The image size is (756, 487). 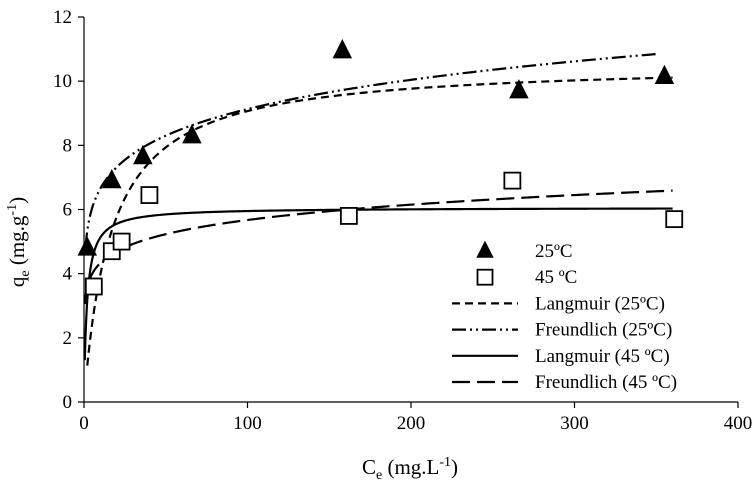 I want to click on y-axis-title-main: q, so click(x=17, y=281).